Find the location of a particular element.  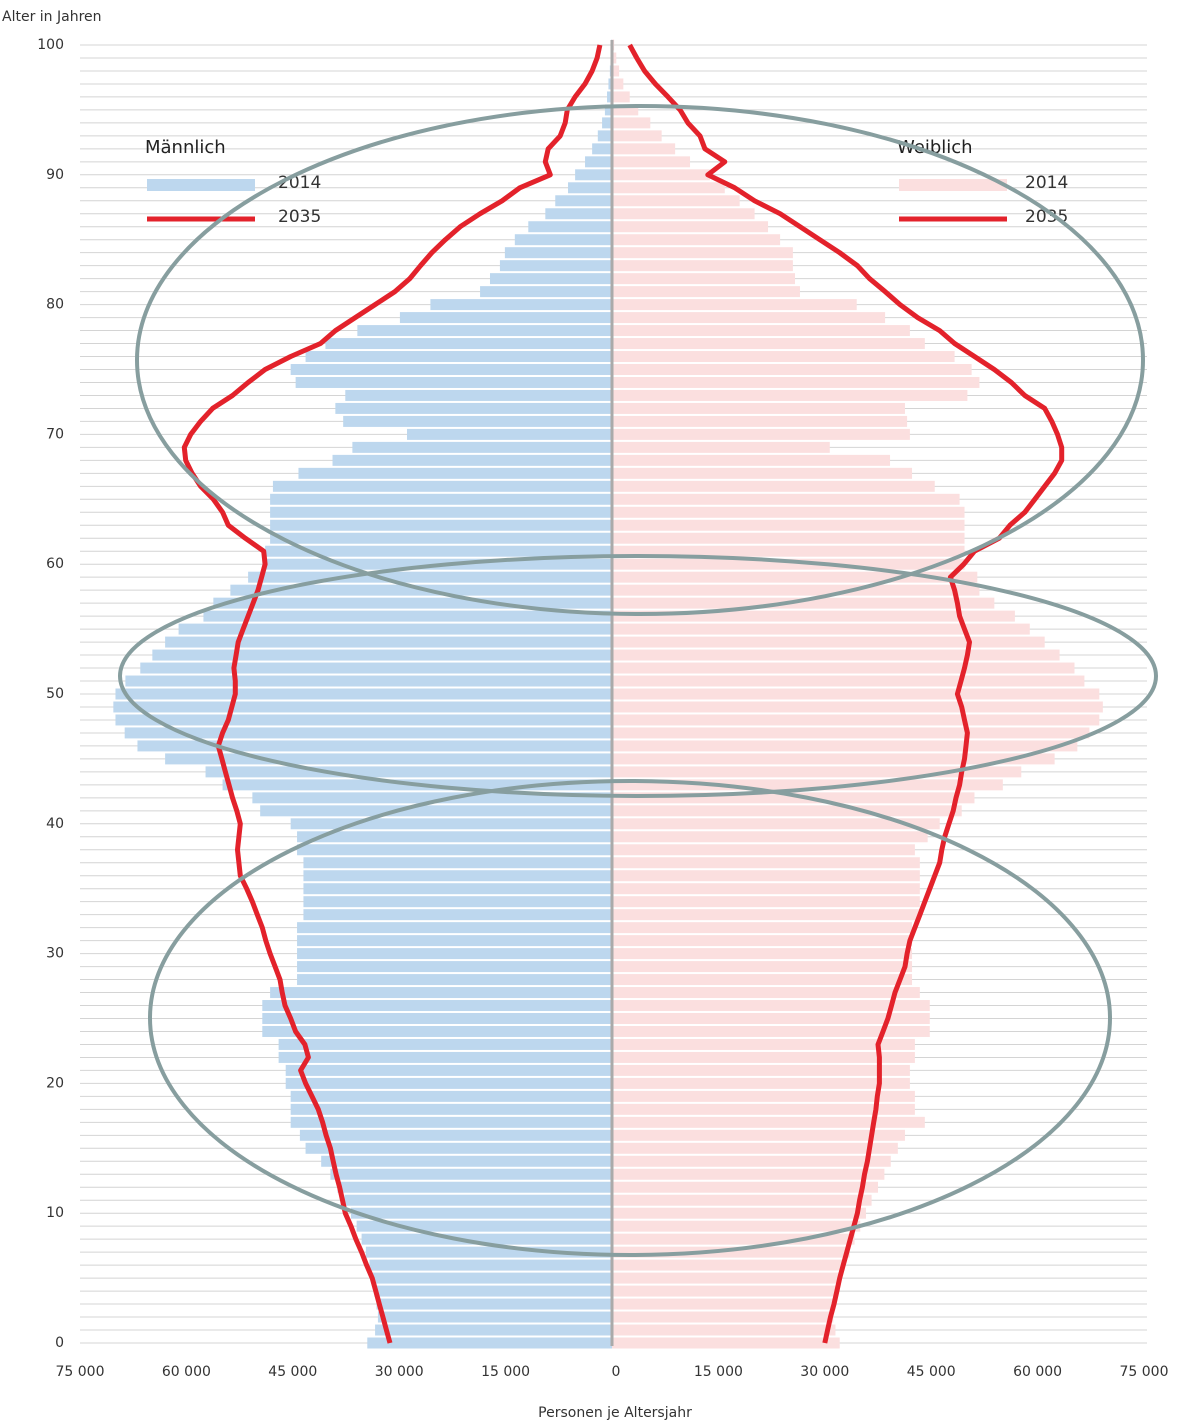

y-tick-label: 50 is located at coordinates (55, 694).